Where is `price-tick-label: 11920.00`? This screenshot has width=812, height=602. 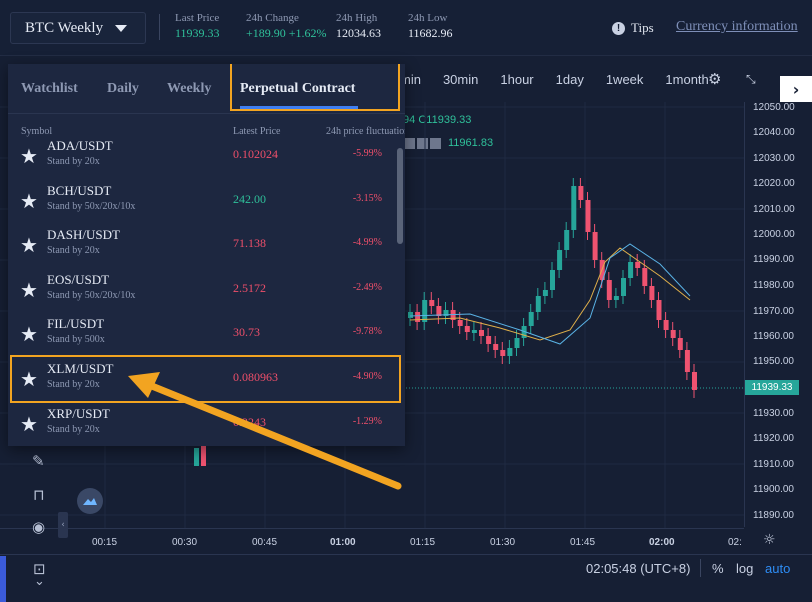
price-tick-label: 11920.00 is located at coordinates (773, 438).